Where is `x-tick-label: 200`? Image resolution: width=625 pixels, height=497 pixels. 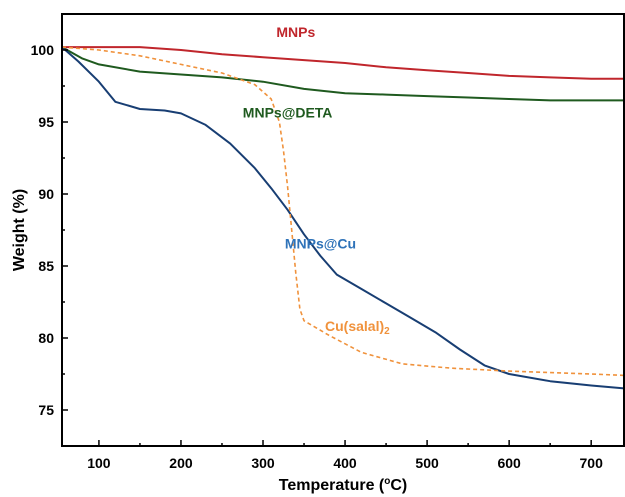 x-tick-label: 200 is located at coordinates (181, 463).